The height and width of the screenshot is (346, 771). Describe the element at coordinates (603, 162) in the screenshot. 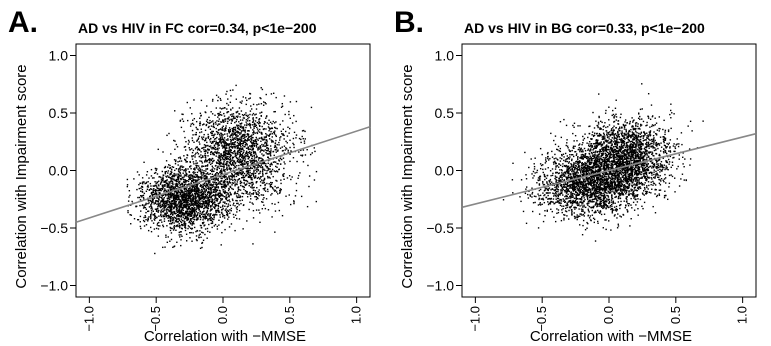

I see `scatter-points` at that location.